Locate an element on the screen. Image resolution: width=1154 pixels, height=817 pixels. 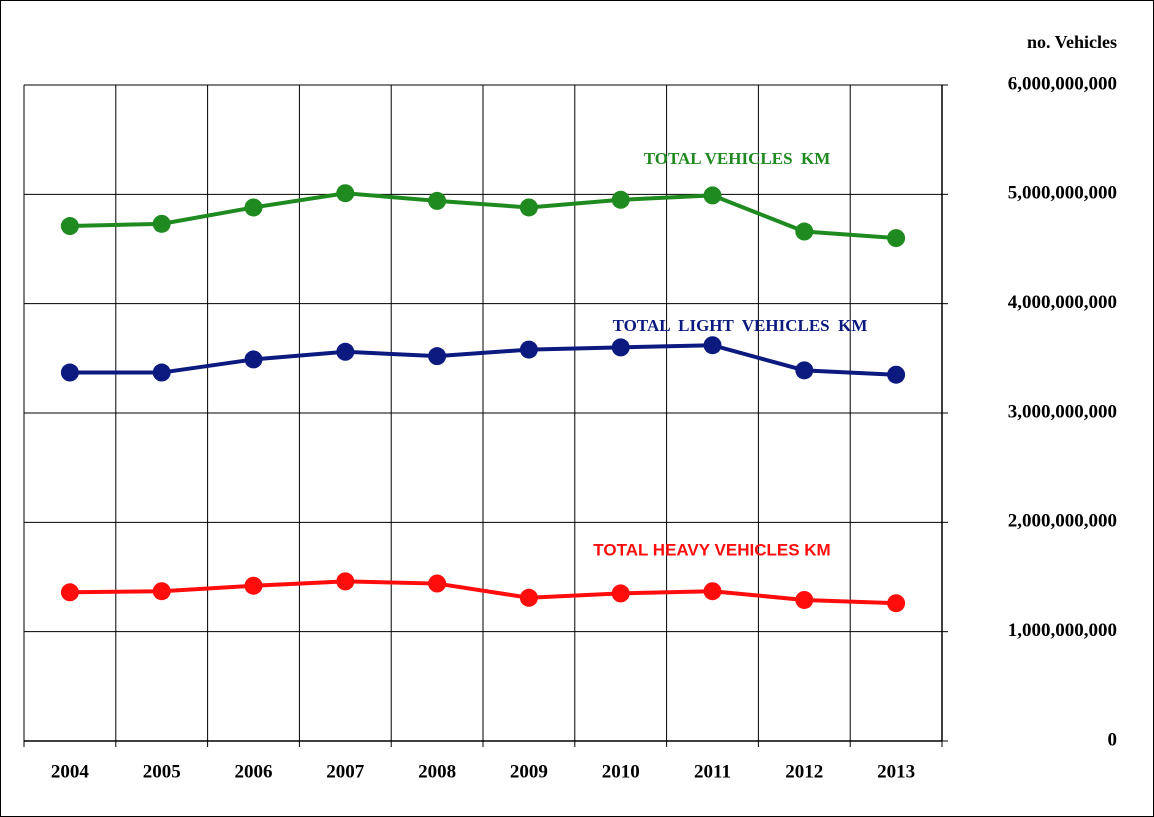
series-label: TOTAL LIGHT VEHICLES KM is located at coordinates (740, 325).